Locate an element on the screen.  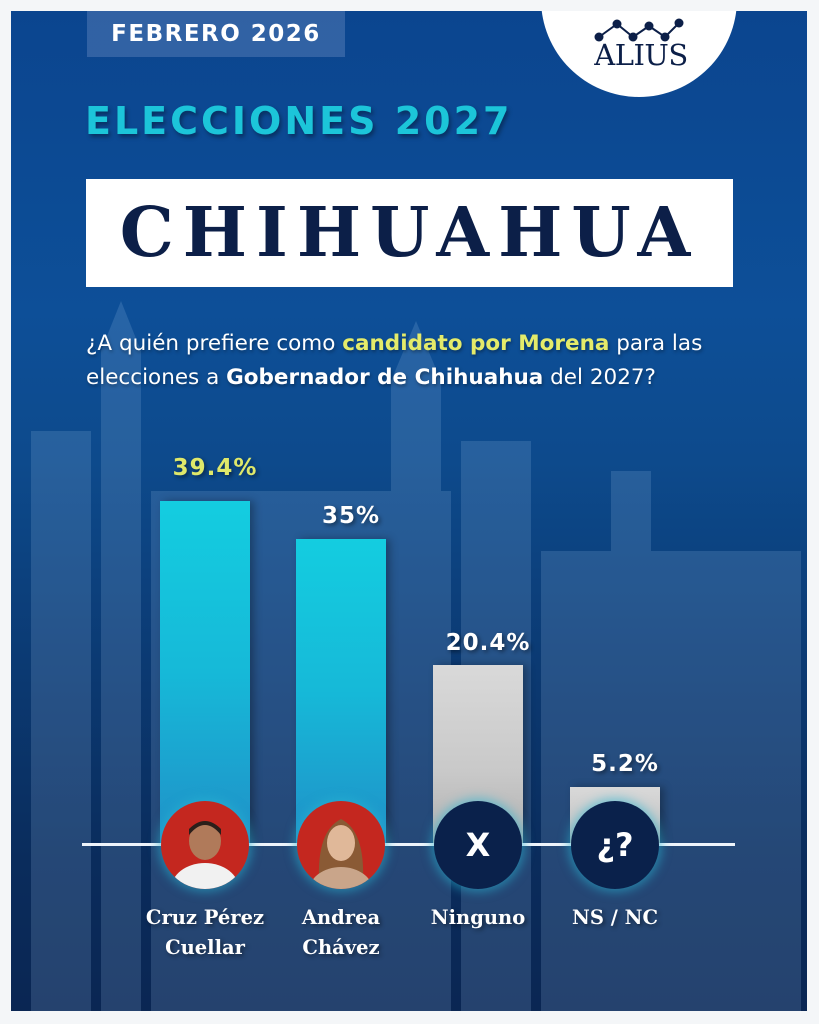
x-icon: X is located at coordinates (478, 845).